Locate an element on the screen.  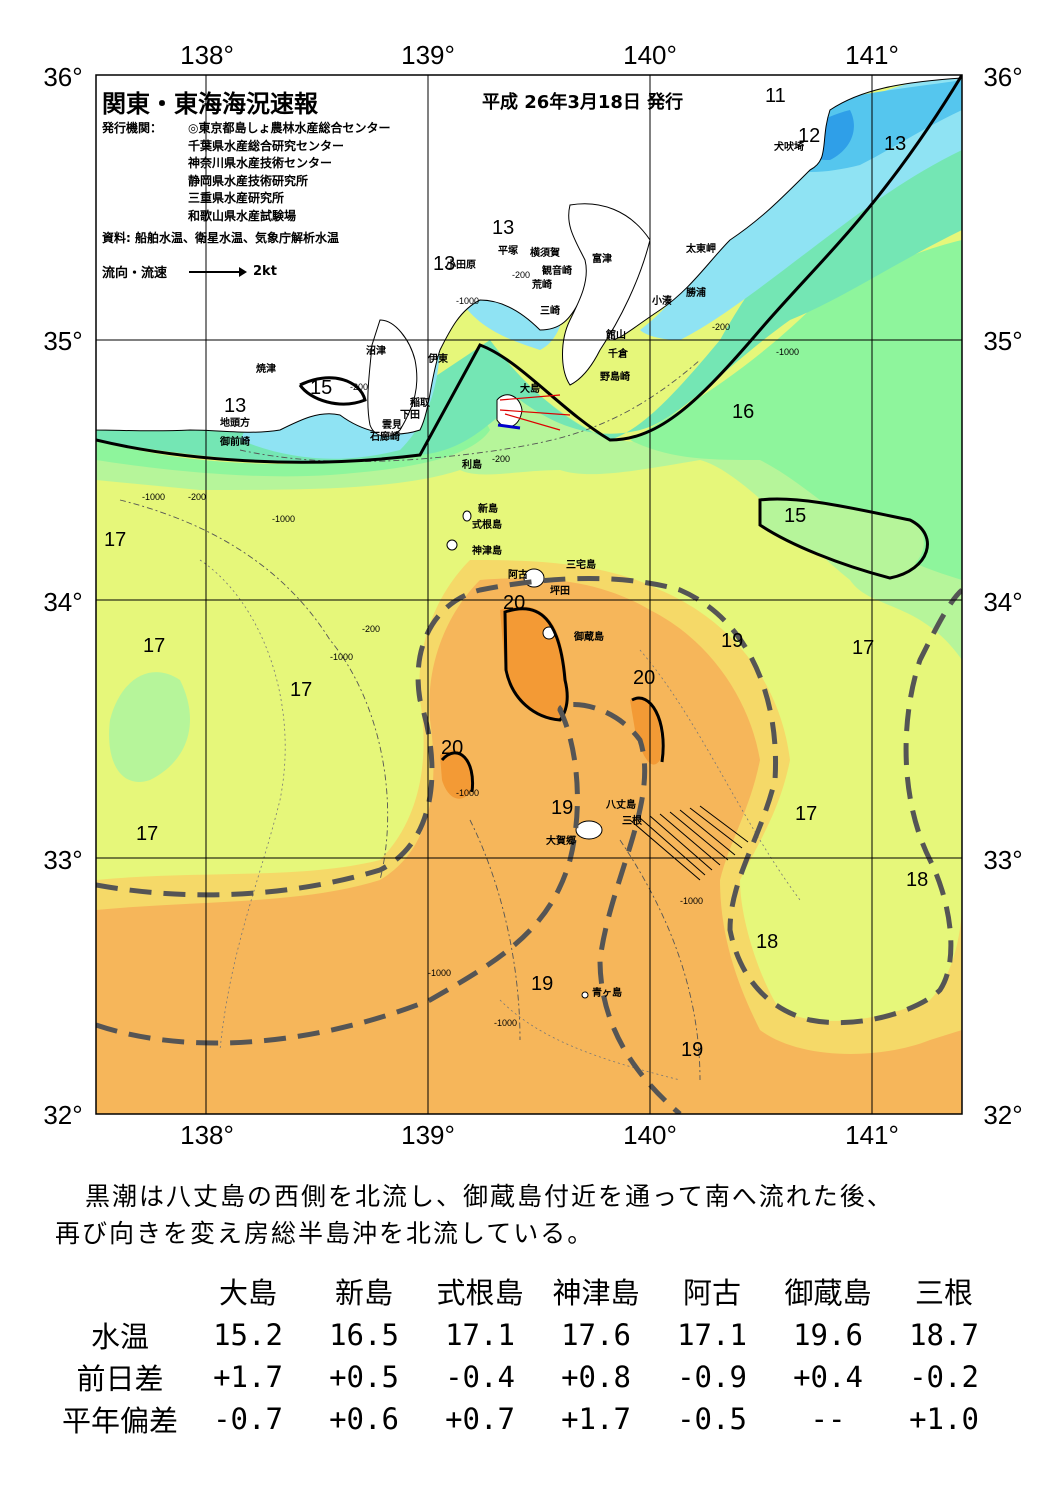
land-niijima is located at coordinates (467, 516).